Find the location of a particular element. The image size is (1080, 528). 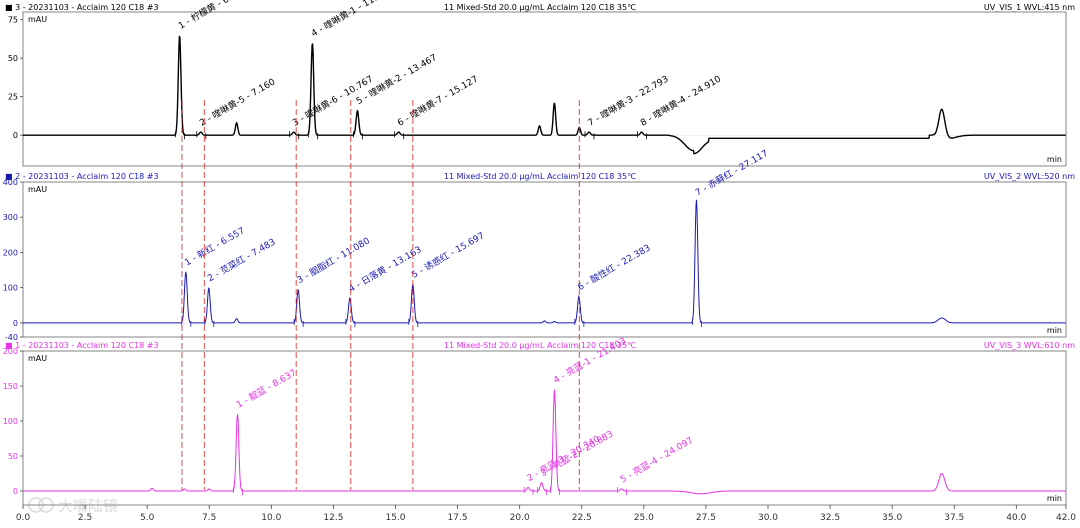

x-tick-label: 40.0 is located at coordinates (1016, 518).